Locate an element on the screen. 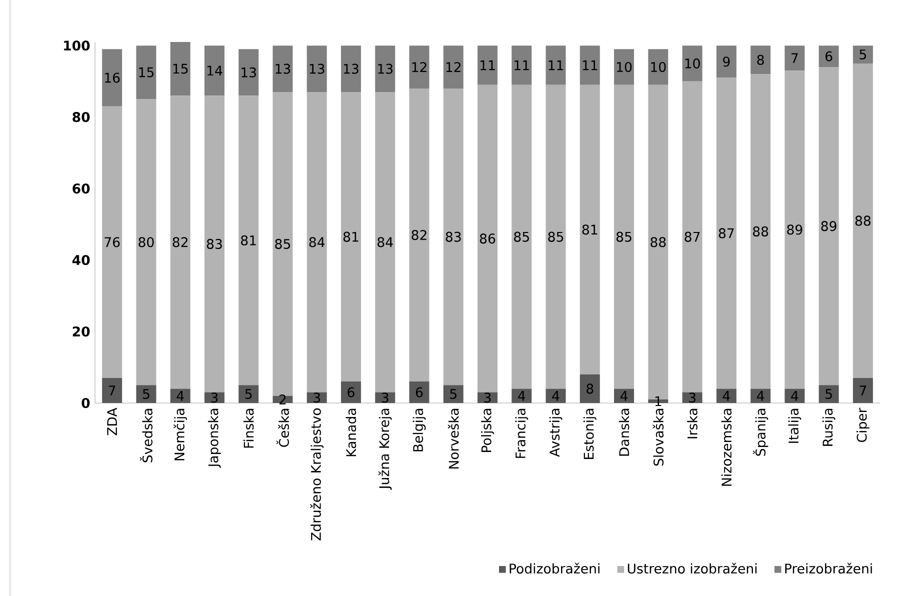 This screenshot has height=596, width=906. data-label: 14 is located at coordinates (214, 71).